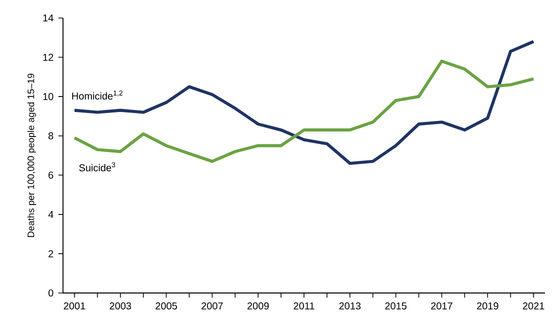 This screenshot has width=560, height=324. I want to click on x-tick-label: 2007, so click(212, 306).